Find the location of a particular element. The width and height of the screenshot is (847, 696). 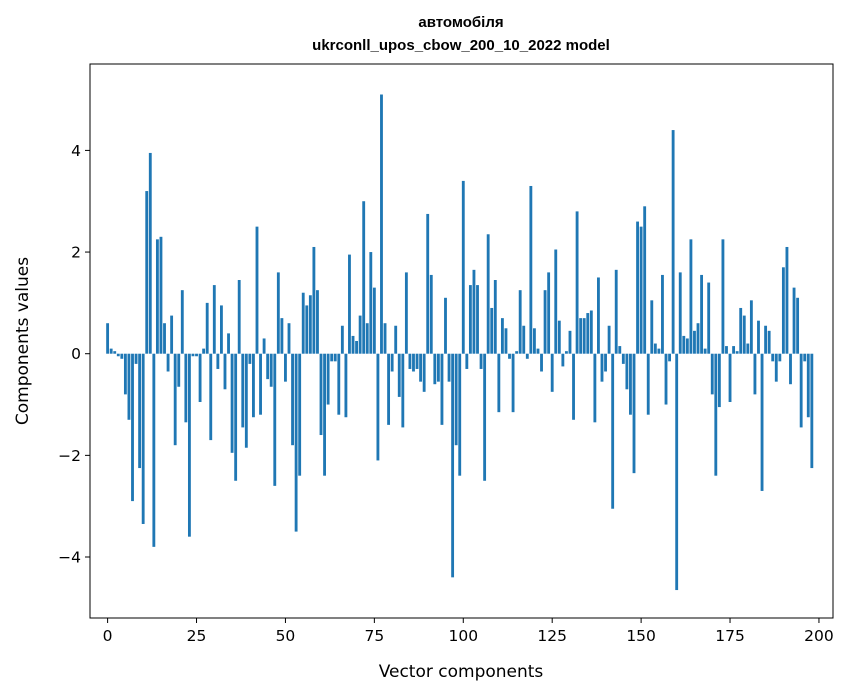

x-tick-label: 200 is located at coordinates (819, 636).